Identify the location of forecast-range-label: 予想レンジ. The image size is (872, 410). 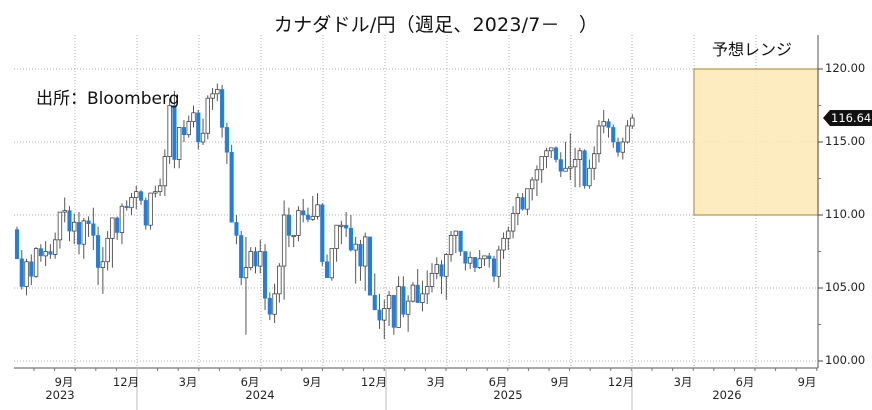
(752, 49).